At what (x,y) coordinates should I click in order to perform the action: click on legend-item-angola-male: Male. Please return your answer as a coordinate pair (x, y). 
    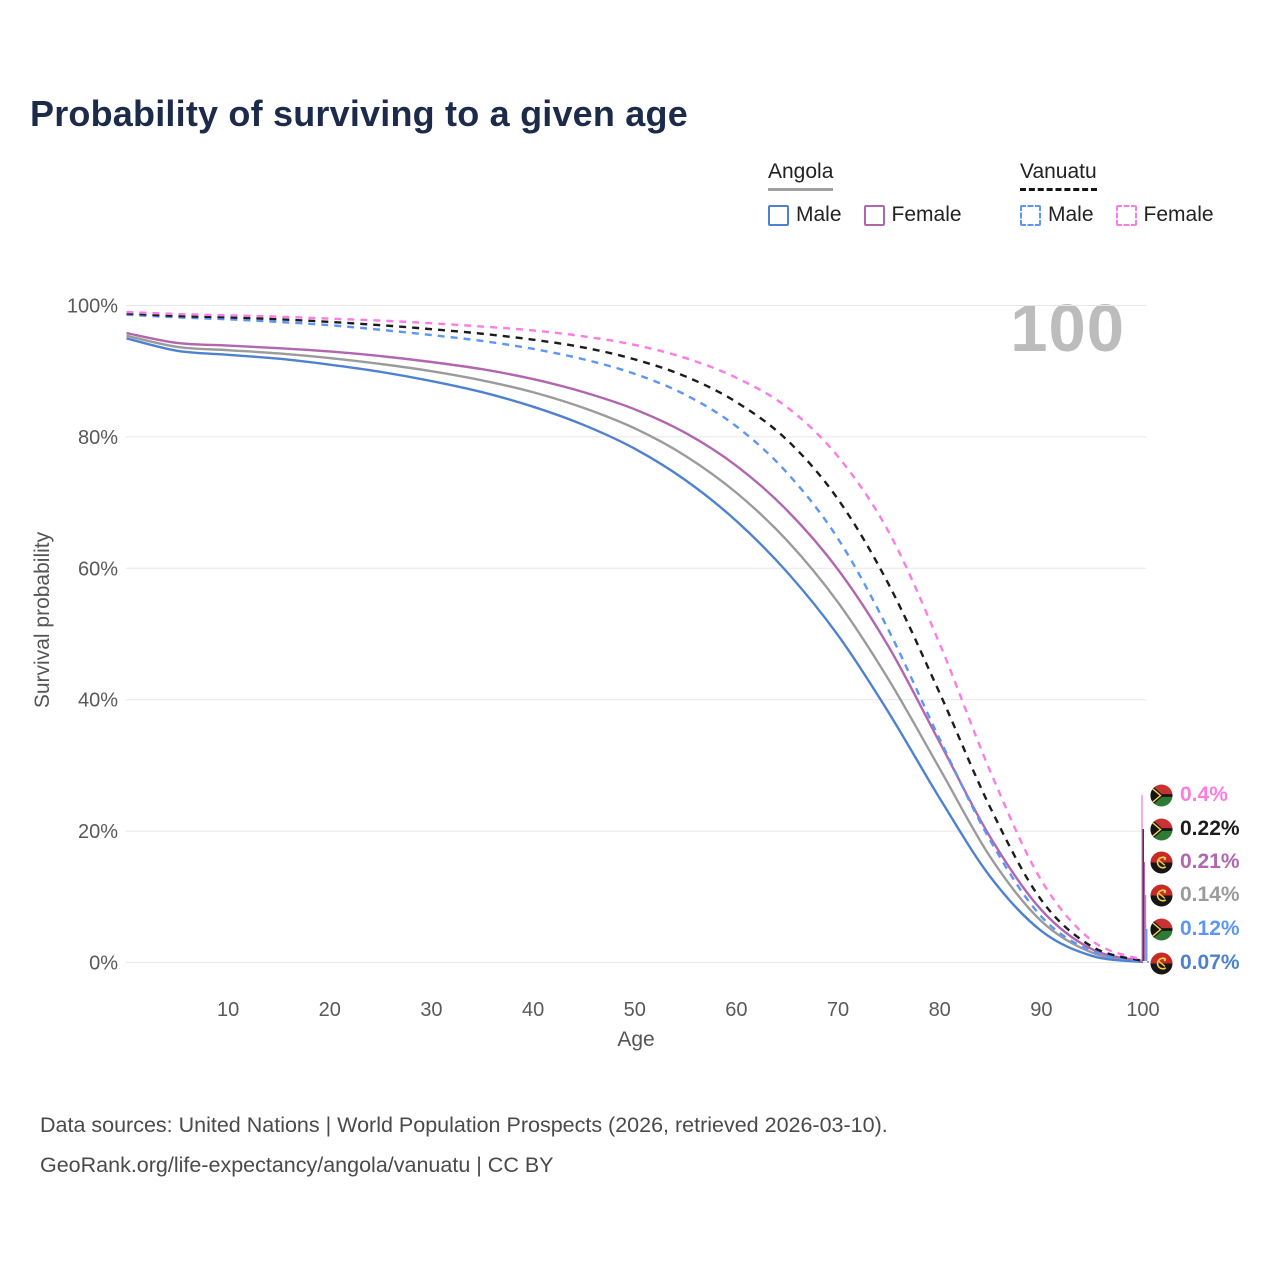
    Looking at the image, I should click on (805, 215).